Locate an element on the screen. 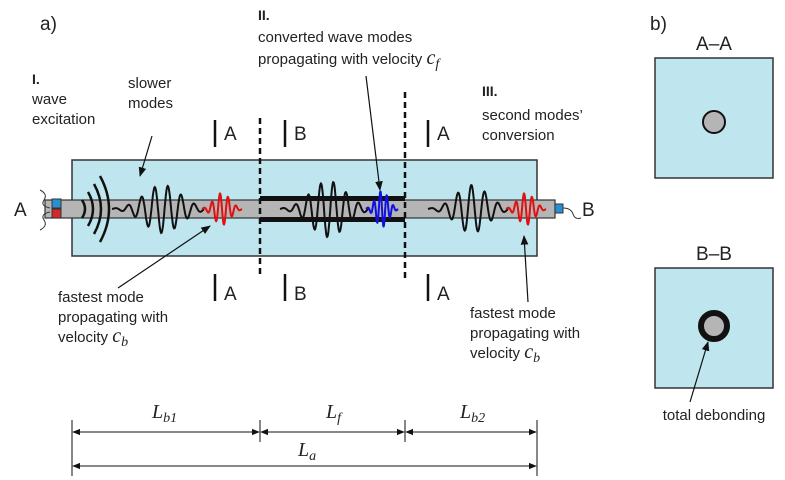 The width and height of the screenshot is (785, 480). region-numeral: II. is located at coordinates (264, 15).